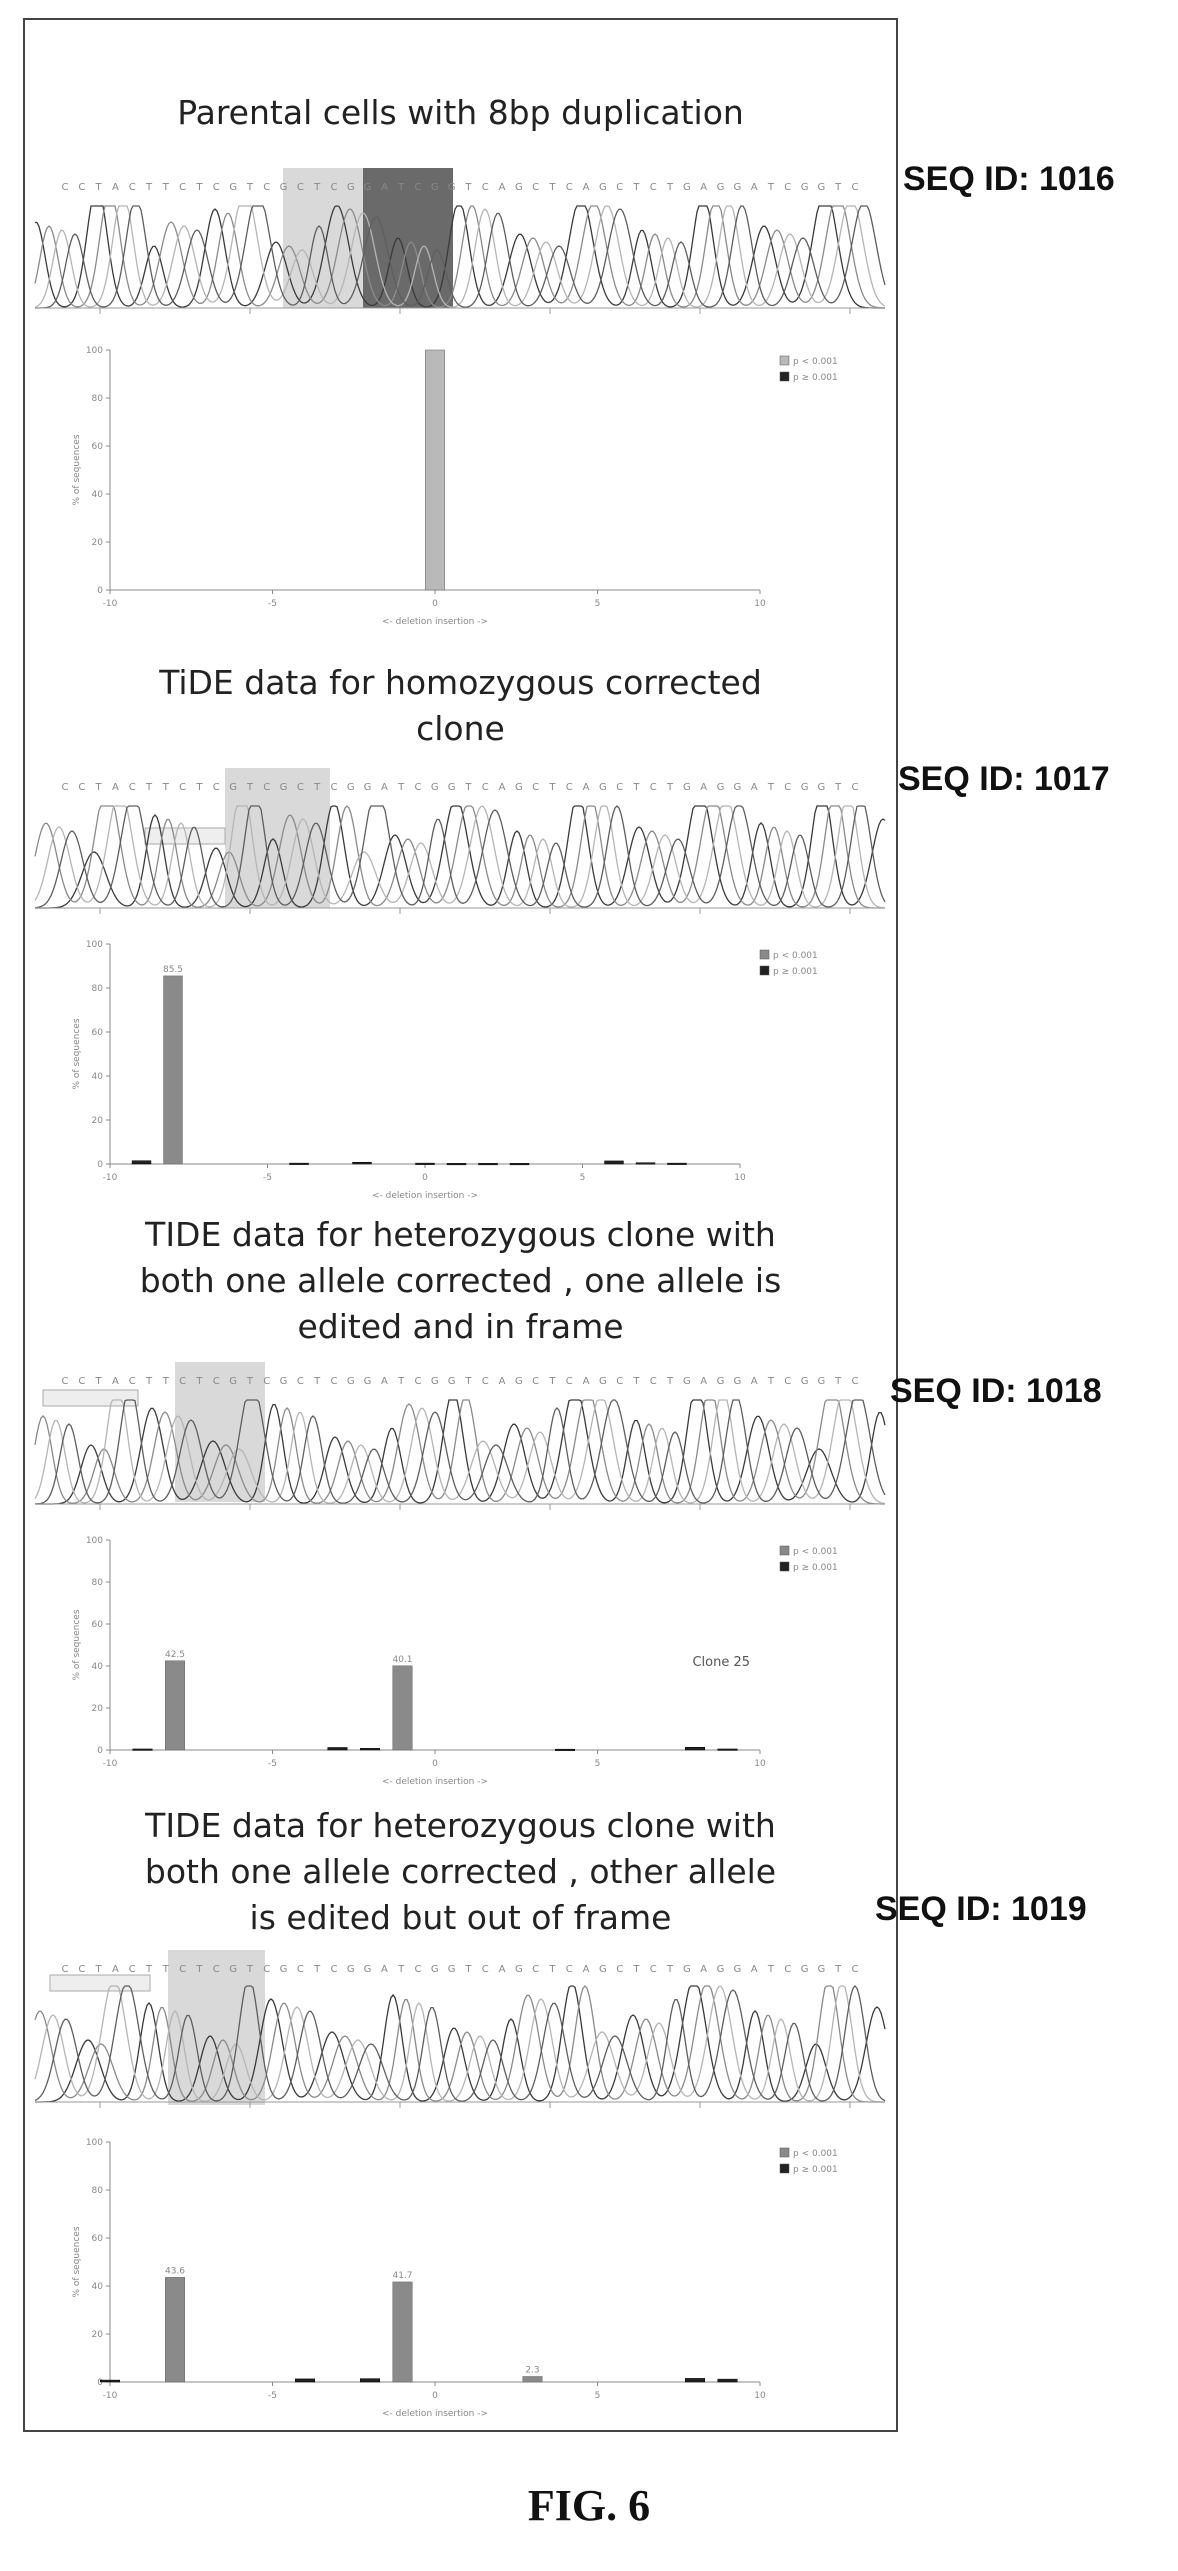 The image size is (1178, 2571). What do you see at coordinates (1004, 779) in the screenshot?
I see `seq-id-1017: SEQ ID: 1017` at bounding box center [1004, 779].